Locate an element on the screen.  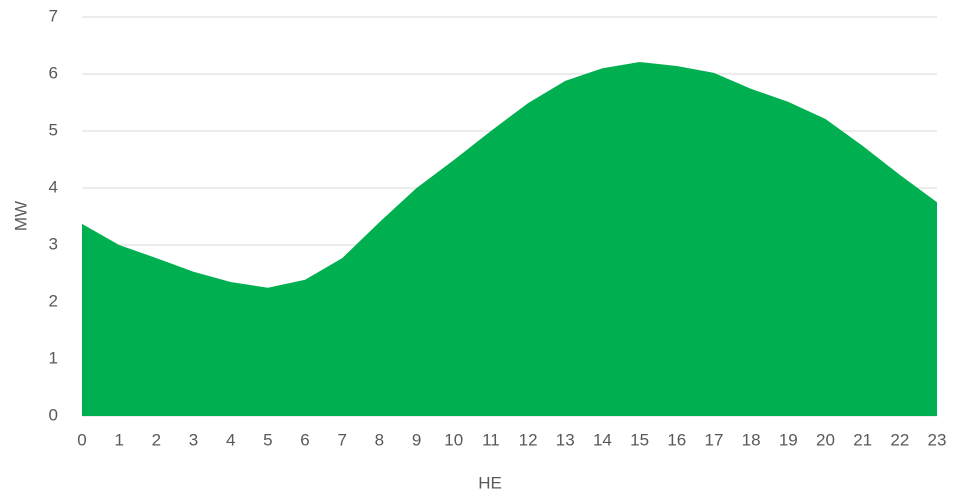
x-tick-label: 5 is located at coordinates (267, 439).